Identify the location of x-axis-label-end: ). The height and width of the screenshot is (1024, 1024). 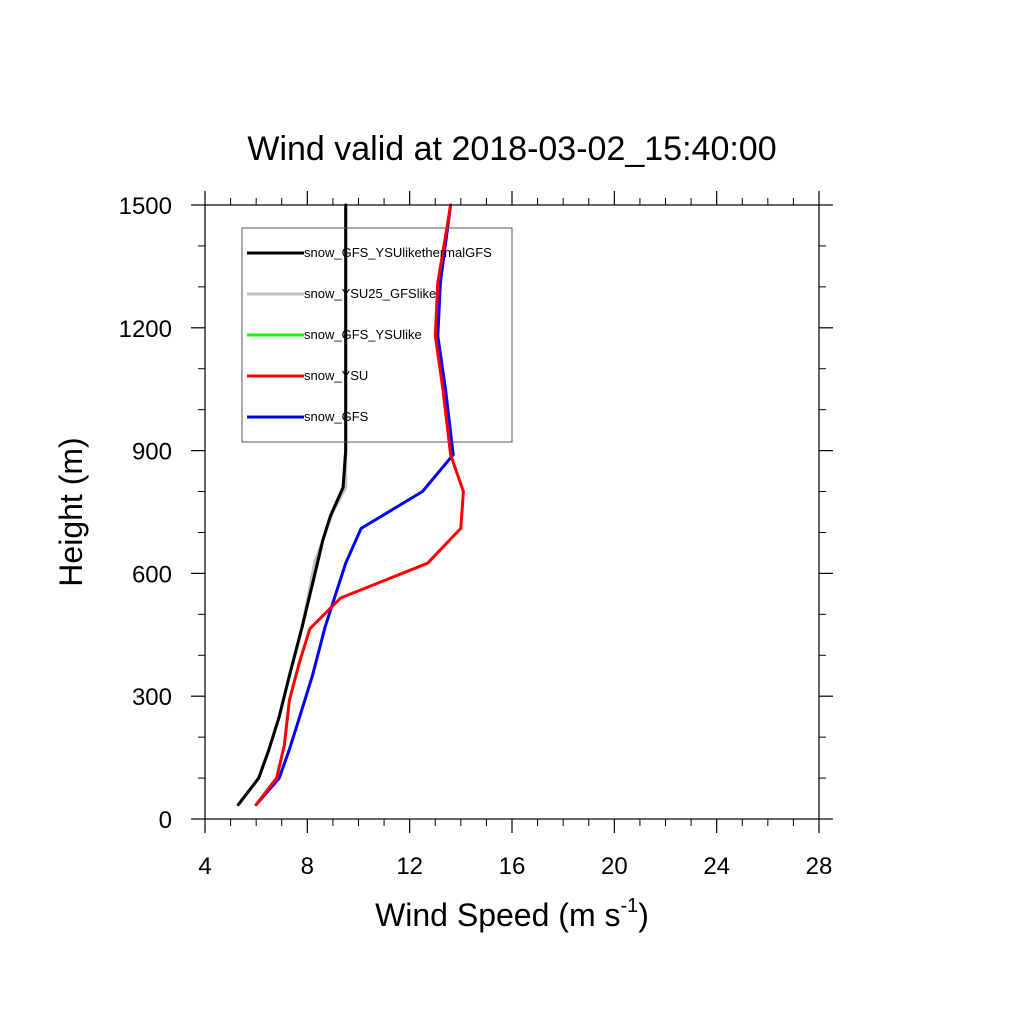
(643, 915).